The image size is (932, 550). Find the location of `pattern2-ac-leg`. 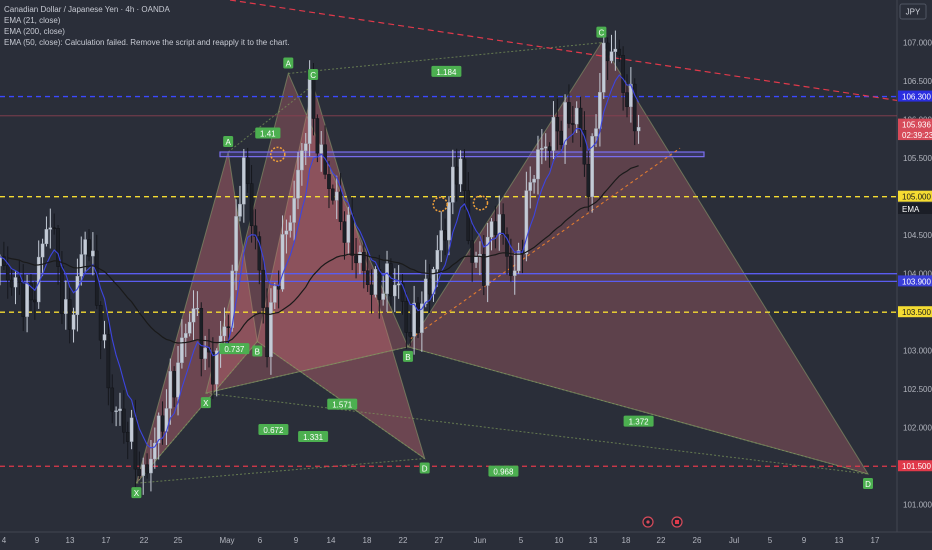

pattern2-ac-leg is located at coordinates (445, 58).